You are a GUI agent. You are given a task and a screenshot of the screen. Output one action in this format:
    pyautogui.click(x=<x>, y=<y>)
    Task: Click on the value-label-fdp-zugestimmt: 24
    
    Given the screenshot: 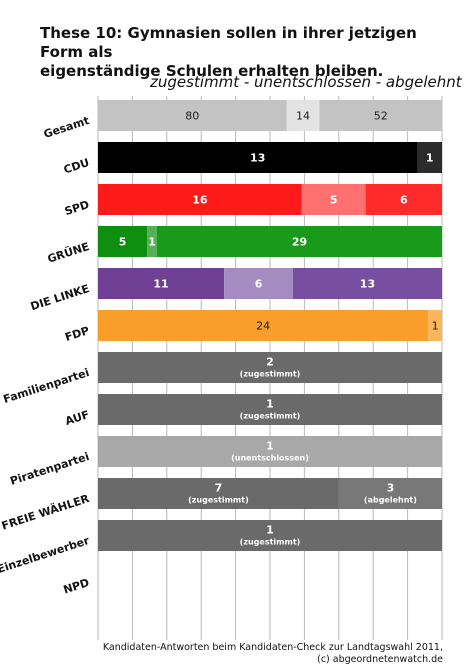 What is the action you would take?
    pyautogui.click(x=263, y=326)
    